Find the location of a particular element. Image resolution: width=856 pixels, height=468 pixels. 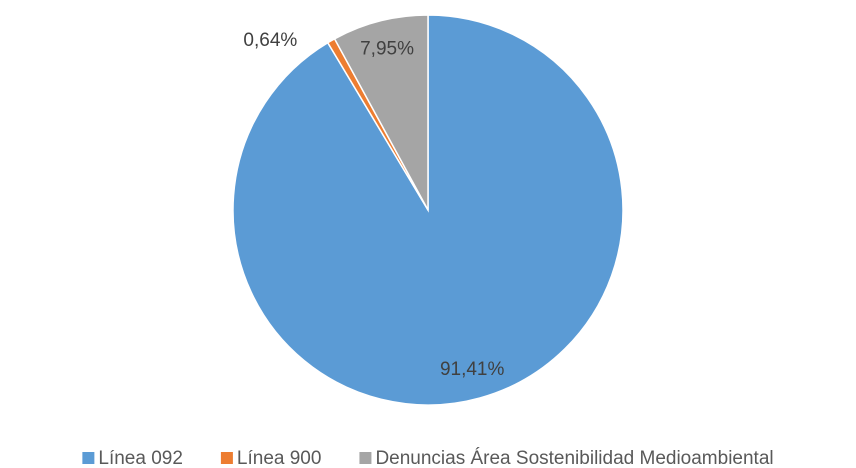

legend-label: Línea 092 is located at coordinates (140, 458).